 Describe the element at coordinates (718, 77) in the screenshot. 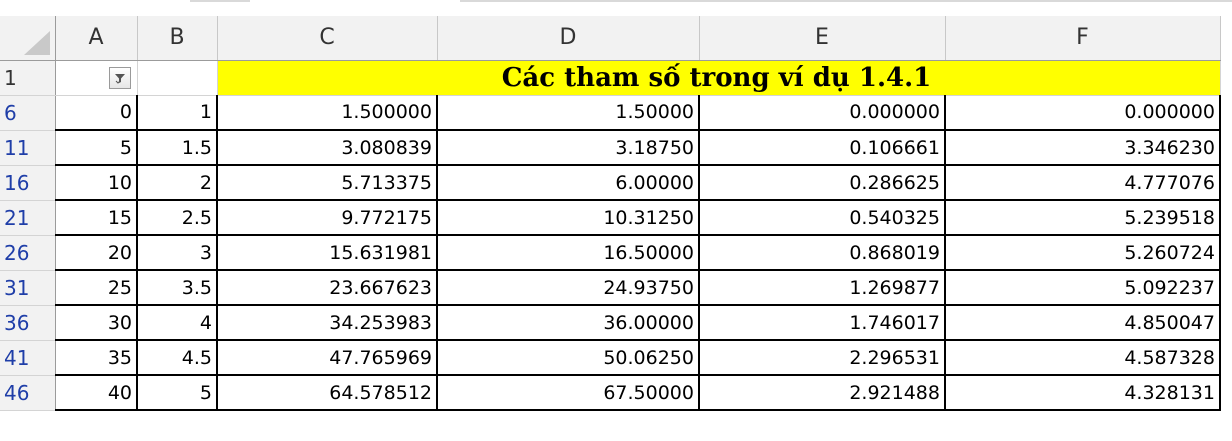

I see `table-title-cell: Các tham số trong ví dụ 1.4.1` at that location.